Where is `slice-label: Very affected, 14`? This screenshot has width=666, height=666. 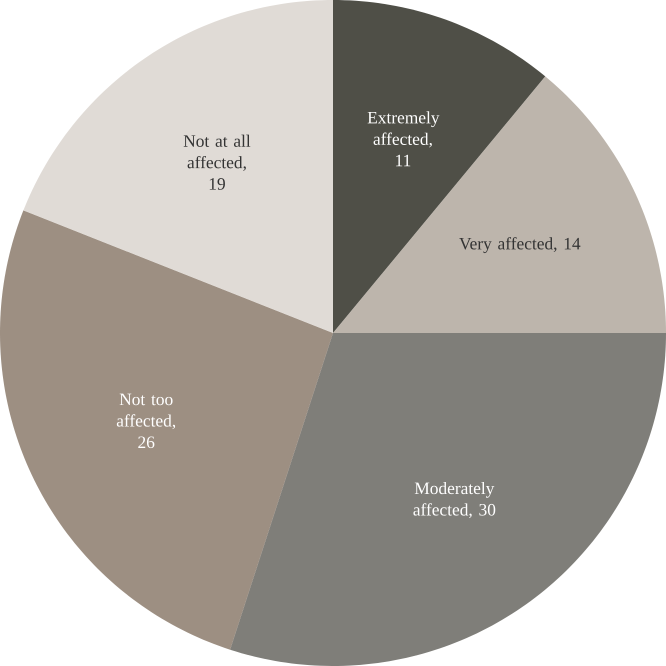
slice-label: Very affected, 14 is located at coordinates (519, 245).